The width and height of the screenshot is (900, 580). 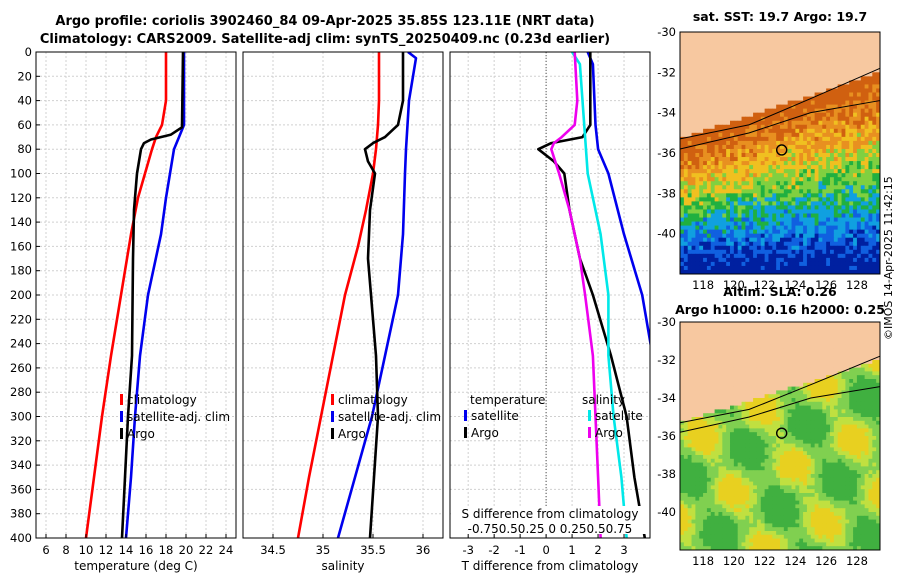 I want to click on legend-label: Argo, so click(x=141, y=434).